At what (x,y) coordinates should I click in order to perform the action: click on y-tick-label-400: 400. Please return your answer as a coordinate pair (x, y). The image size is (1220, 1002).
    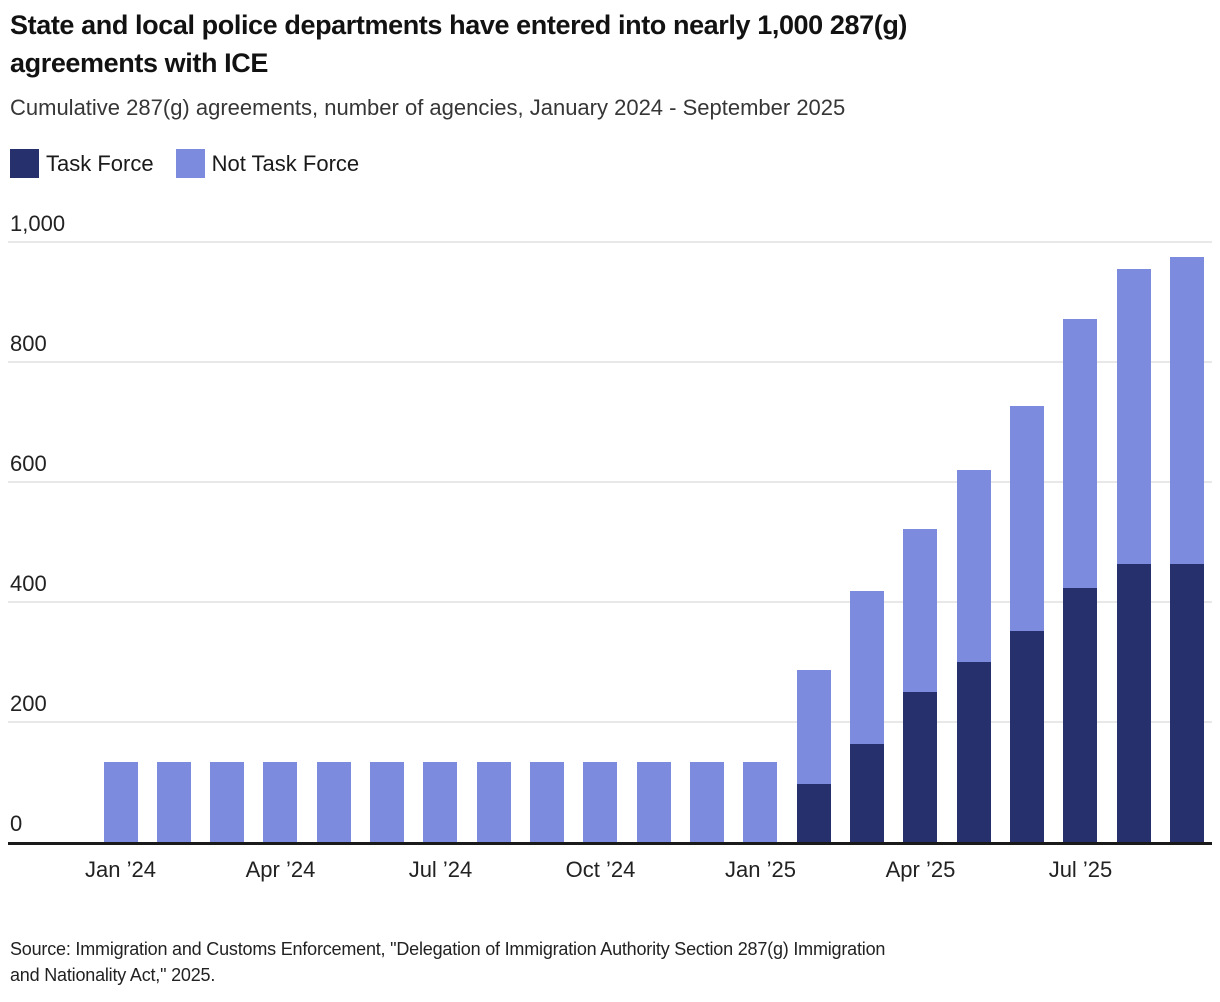
    Looking at the image, I should click on (28, 583).